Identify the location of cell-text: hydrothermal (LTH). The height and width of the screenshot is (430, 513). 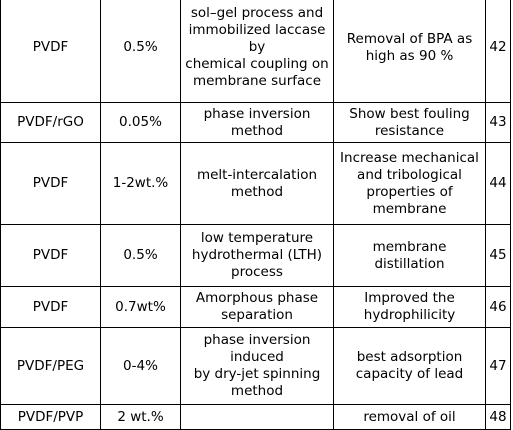
(257, 255).